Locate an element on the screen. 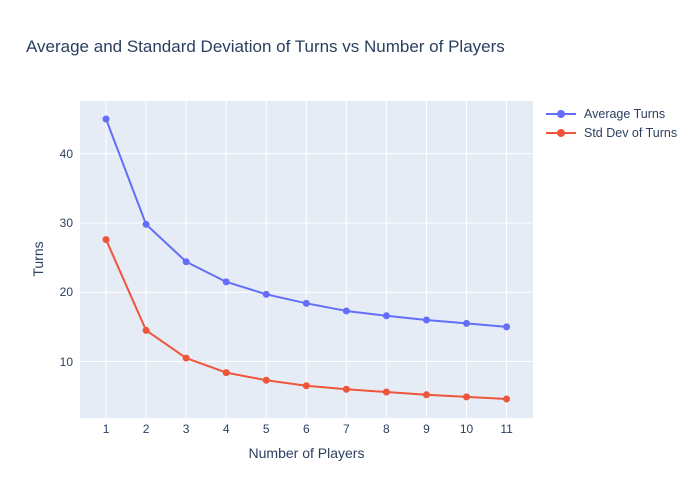 Image resolution: width=700 pixels, height=500 pixels. x-tick-label: 8 is located at coordinates (386, 429).